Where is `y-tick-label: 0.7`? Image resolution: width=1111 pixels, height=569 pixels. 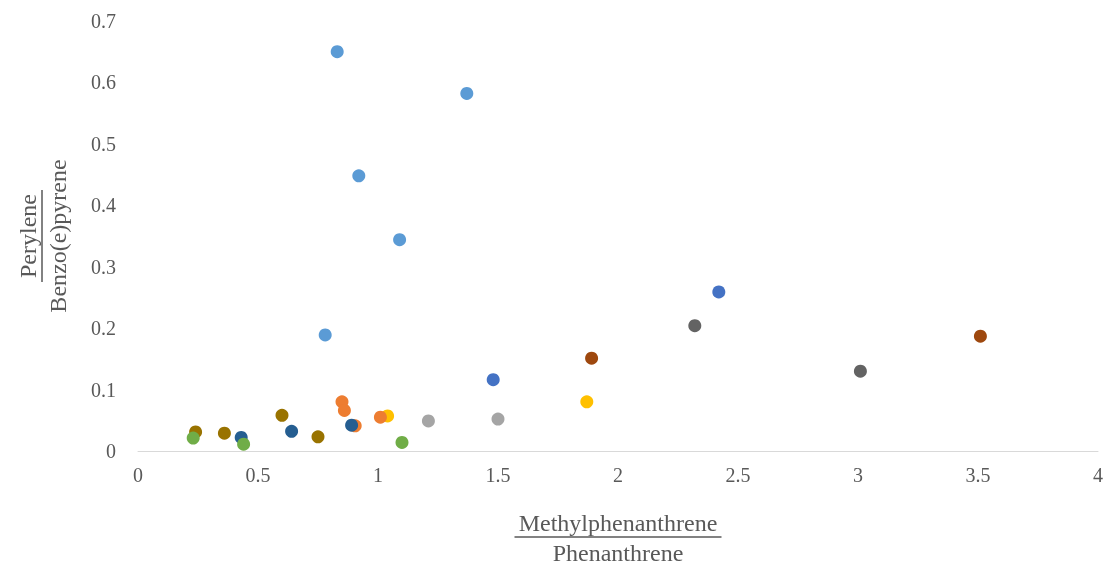
y-tick-label: 0.7 is located at coordinates (103, 21).